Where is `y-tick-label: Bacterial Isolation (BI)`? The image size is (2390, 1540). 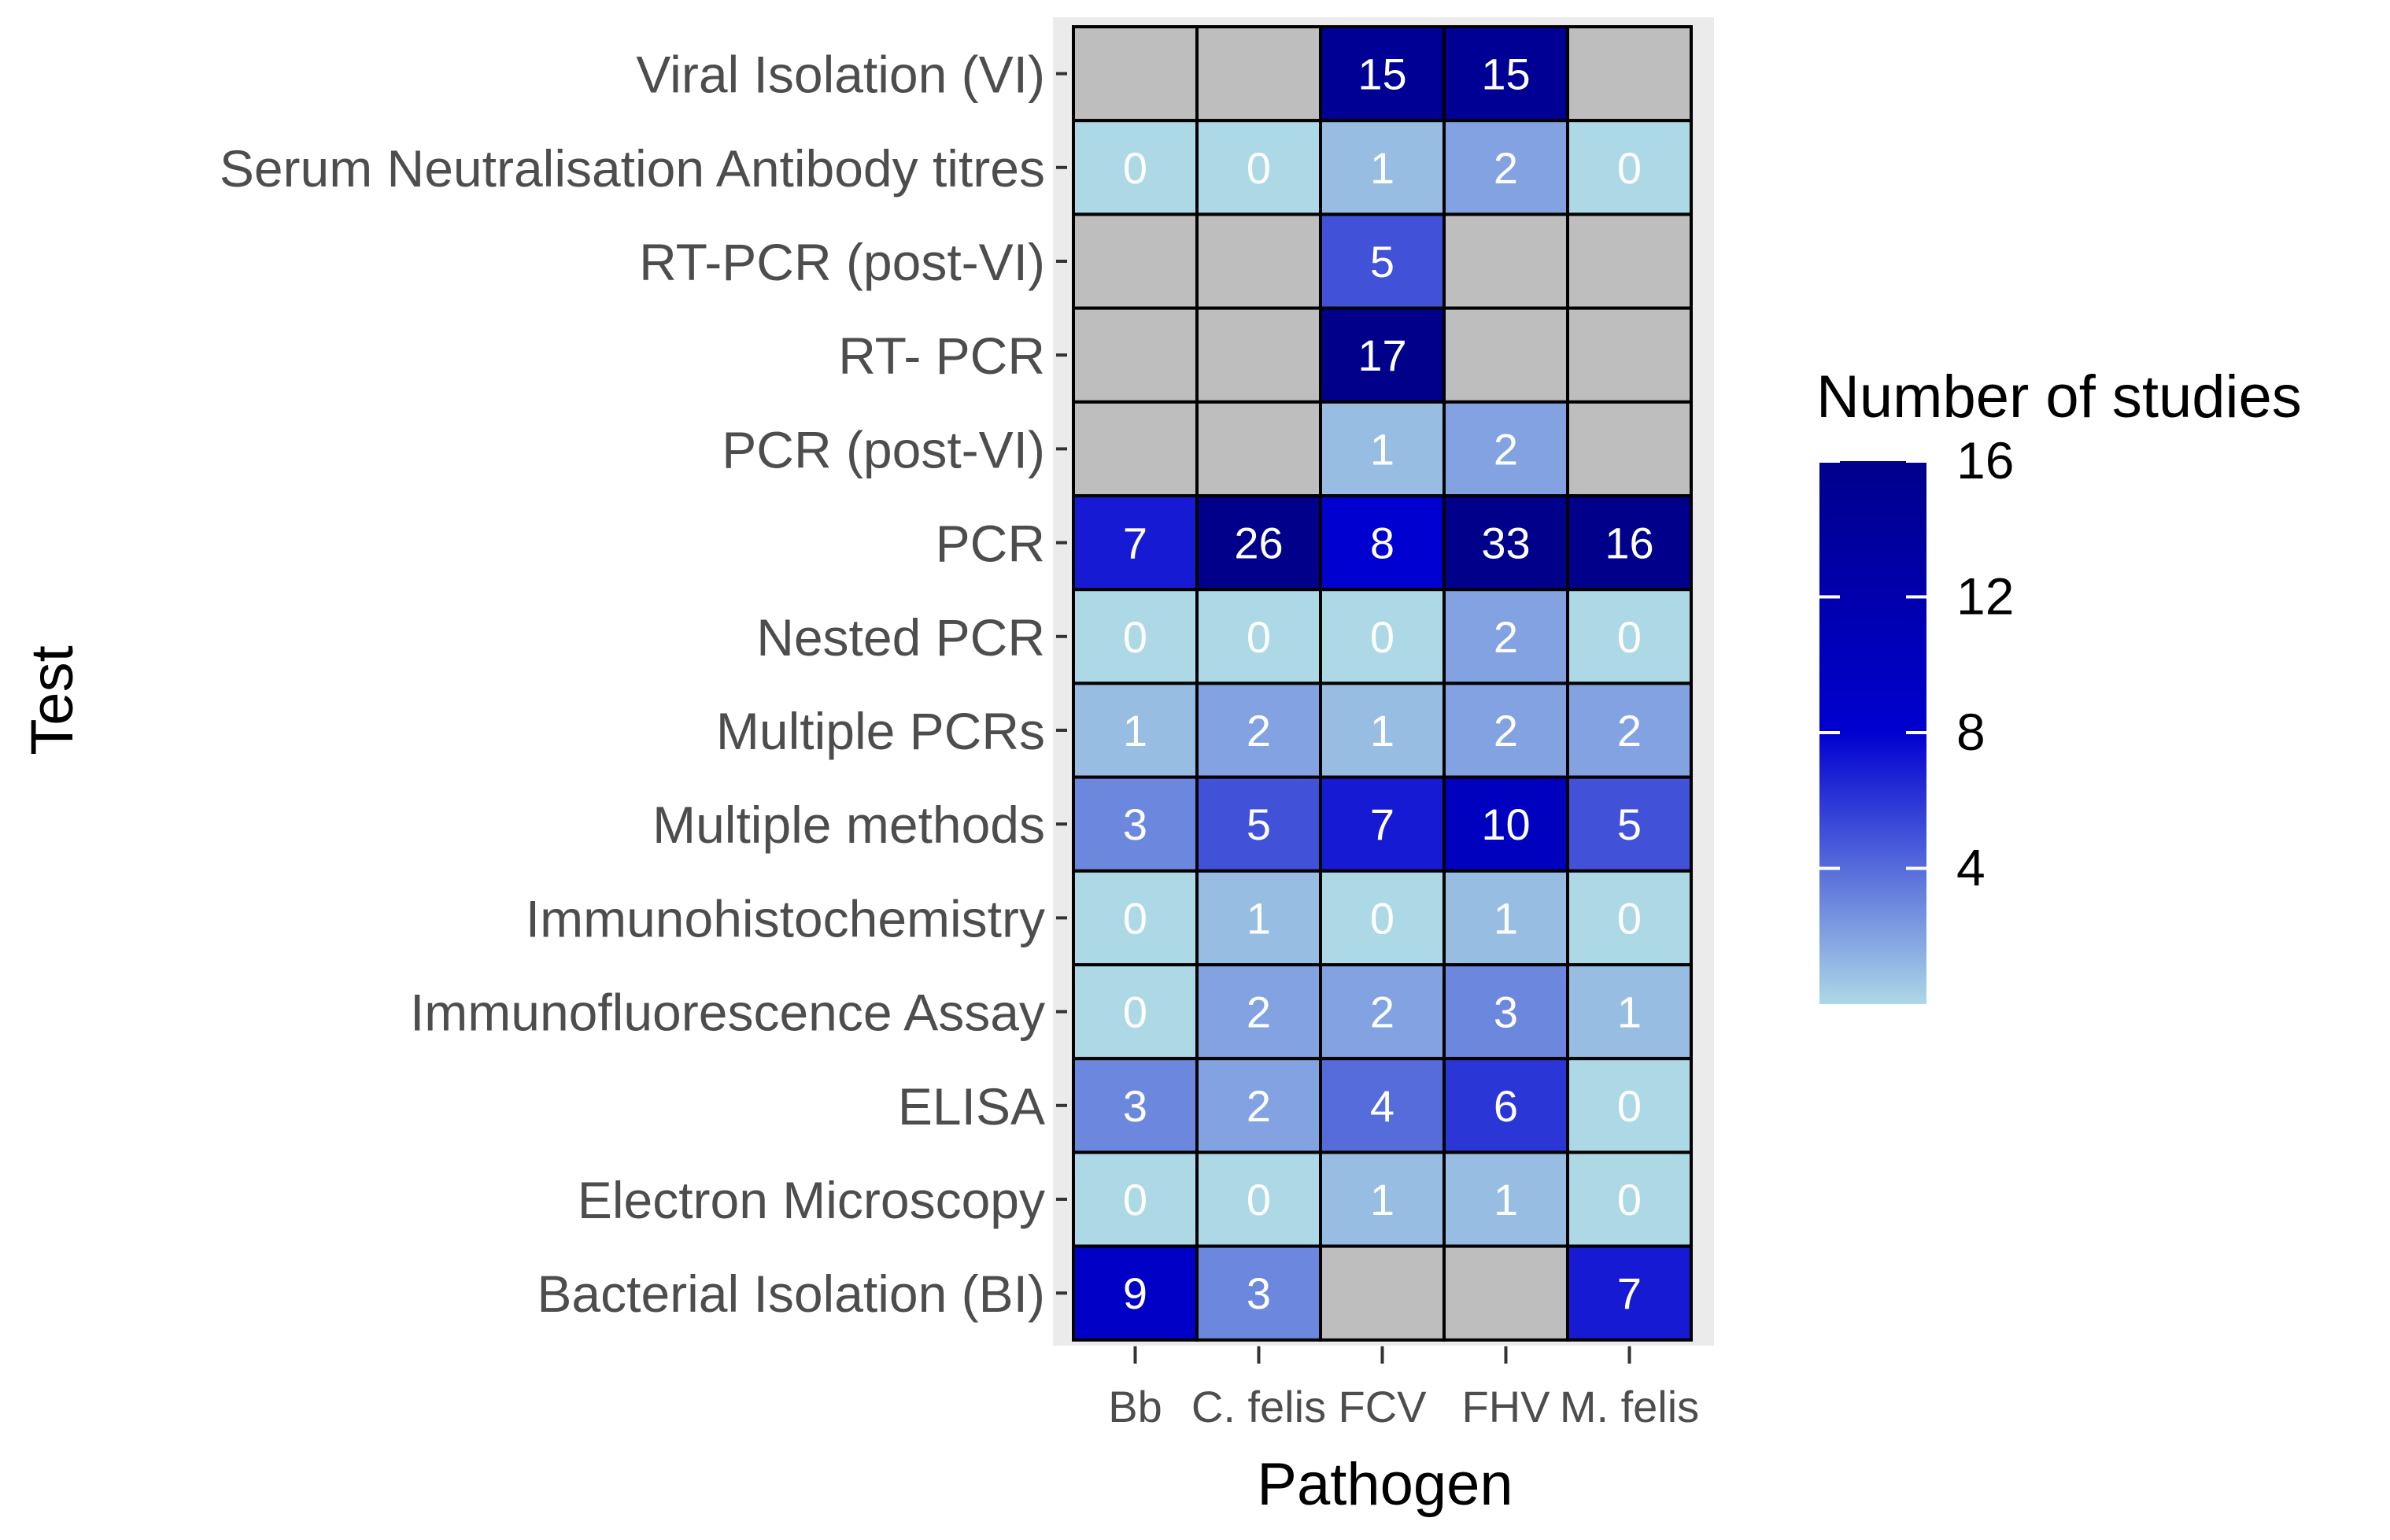
y-tick-label: Bacterial Isolation (BI) is located at coordinates (791, 1294).